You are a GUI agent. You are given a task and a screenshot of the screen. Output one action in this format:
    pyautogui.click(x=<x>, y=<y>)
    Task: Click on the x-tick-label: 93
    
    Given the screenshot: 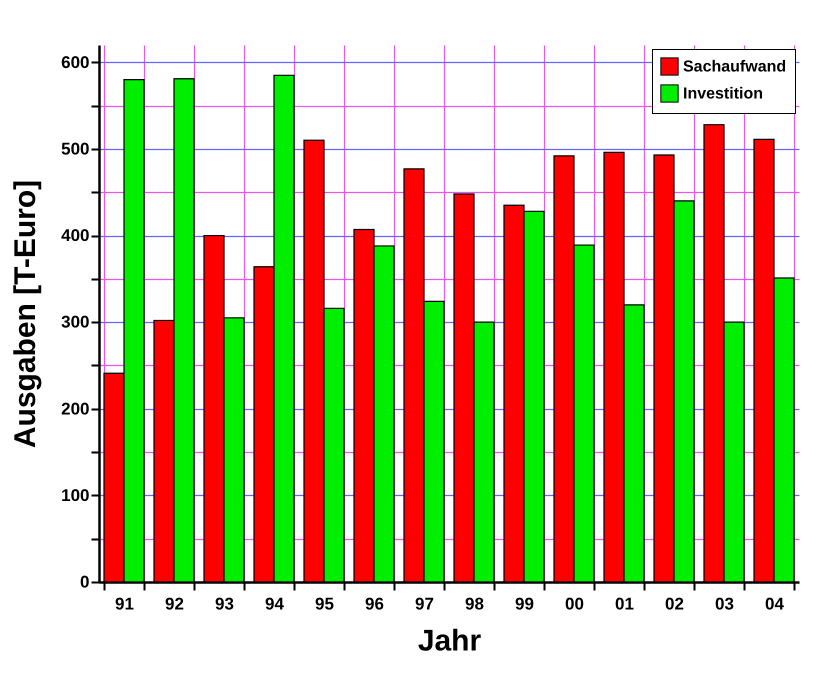 What is the action you would take?
    pyautogui.click(x=224, y=604)
    